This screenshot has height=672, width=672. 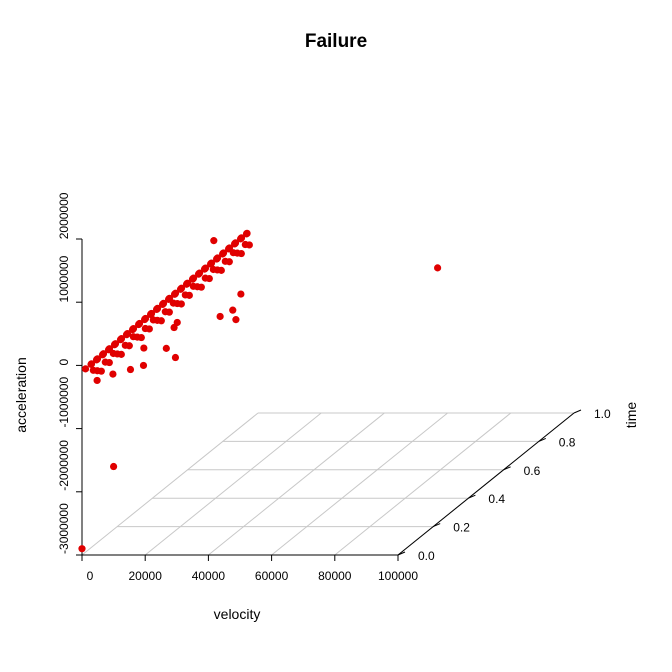 What do you see at coordinates (64, 361) in the screenshot?
I see `z-tick-label: 0` at bounding box center [64, 361].